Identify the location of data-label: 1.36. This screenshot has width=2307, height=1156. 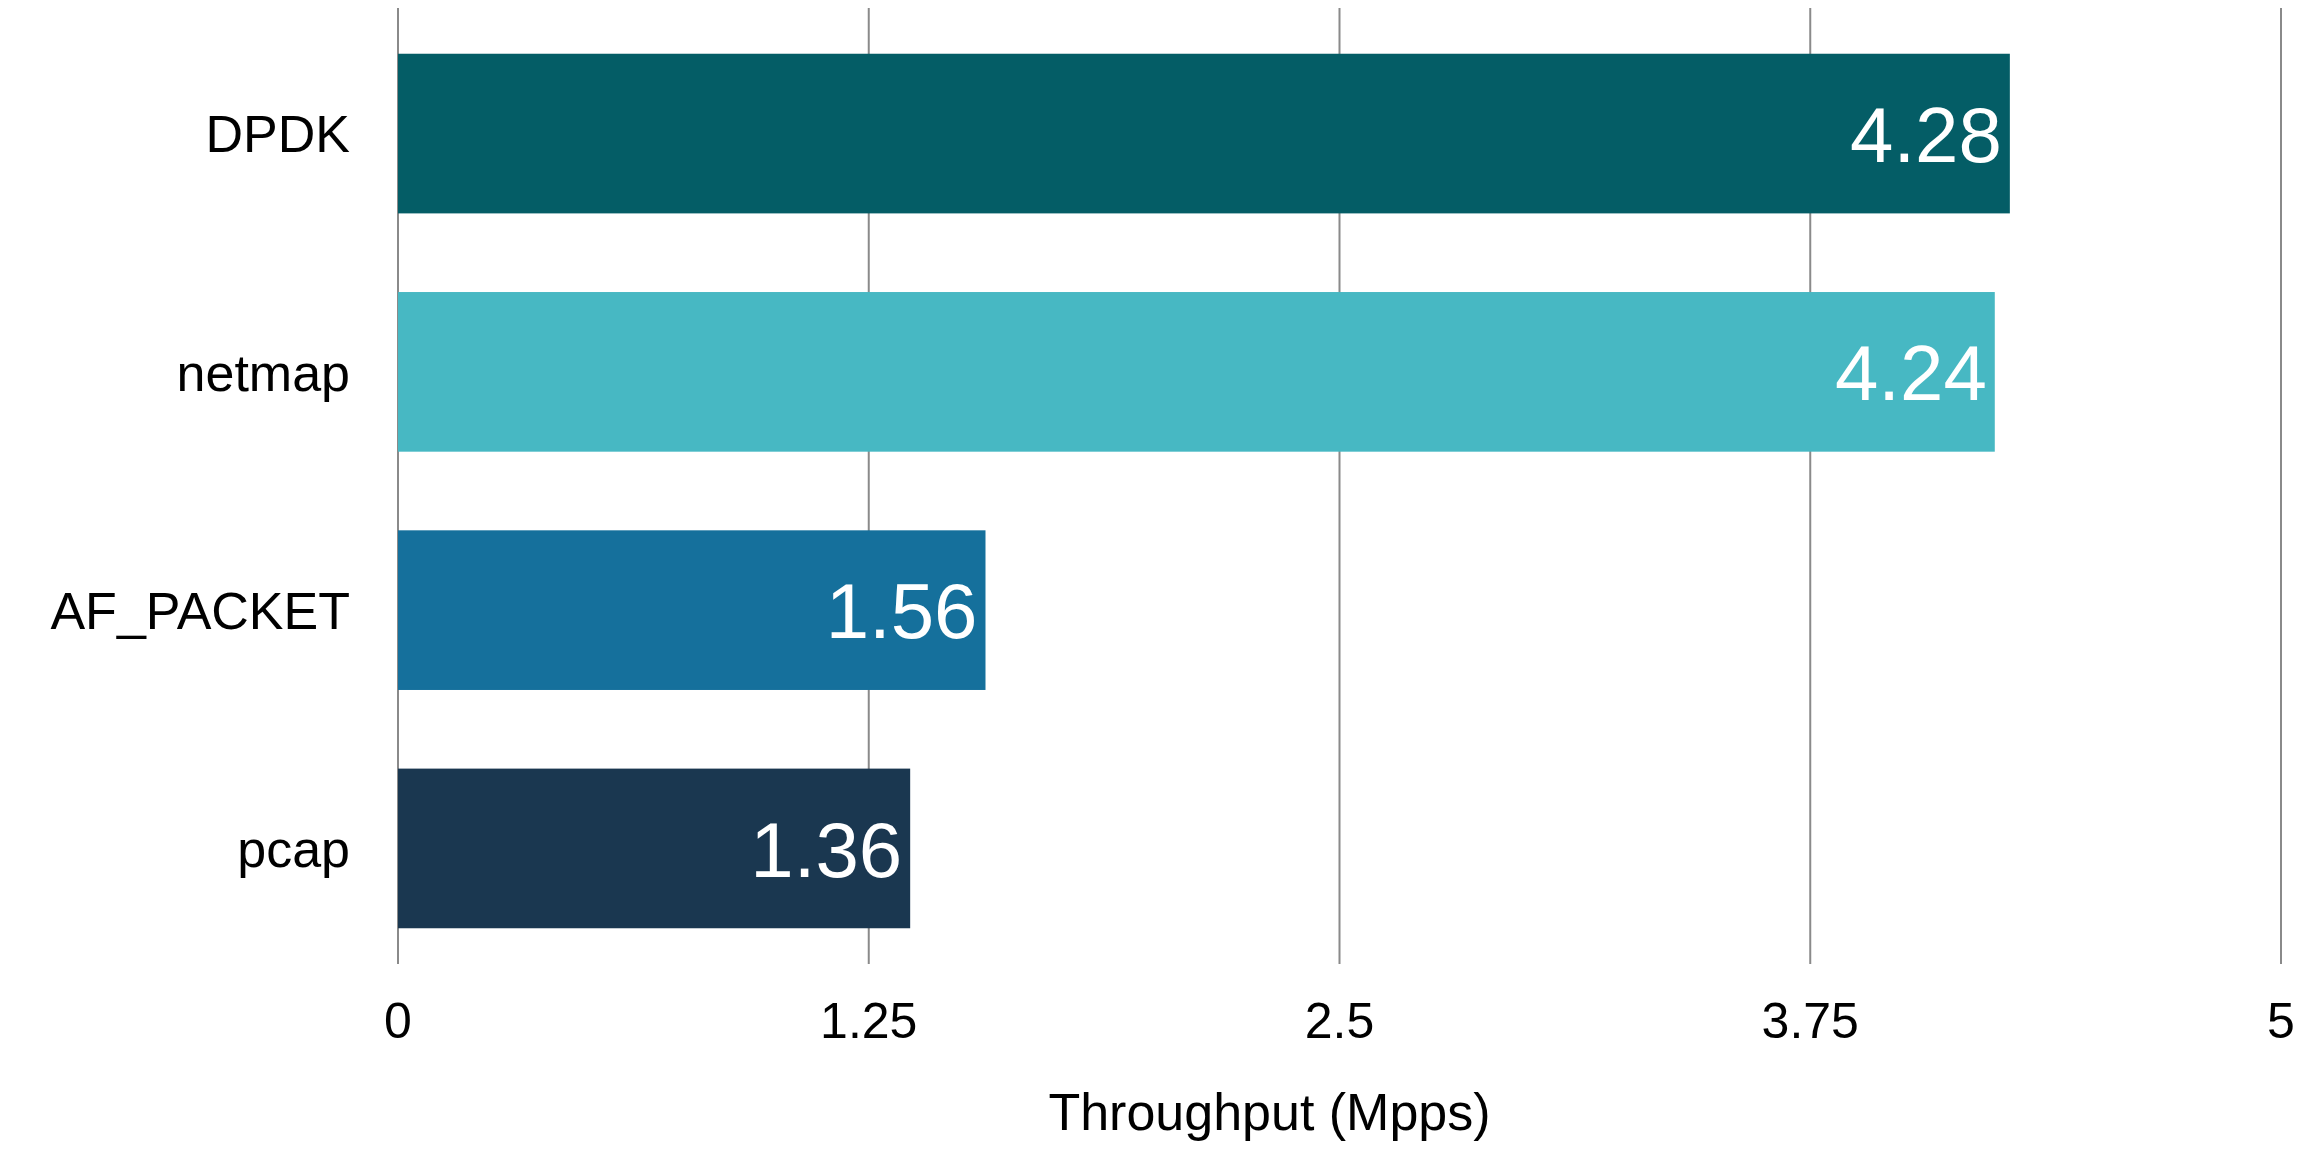
(826, 849).